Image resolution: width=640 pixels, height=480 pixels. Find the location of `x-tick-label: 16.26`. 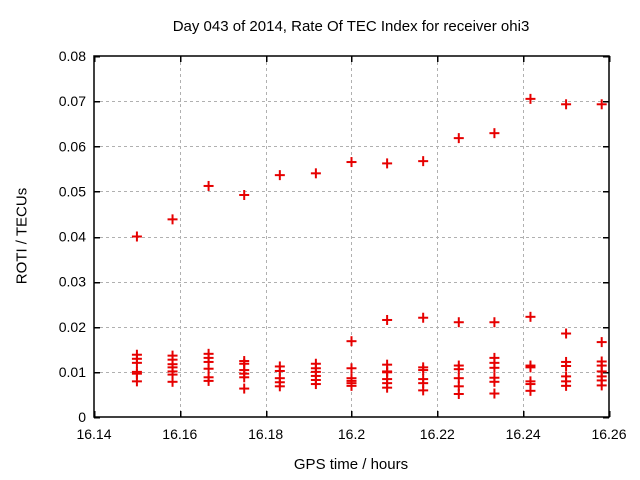

x-tick-label: 16.26 is located at coordinates (608, 434).